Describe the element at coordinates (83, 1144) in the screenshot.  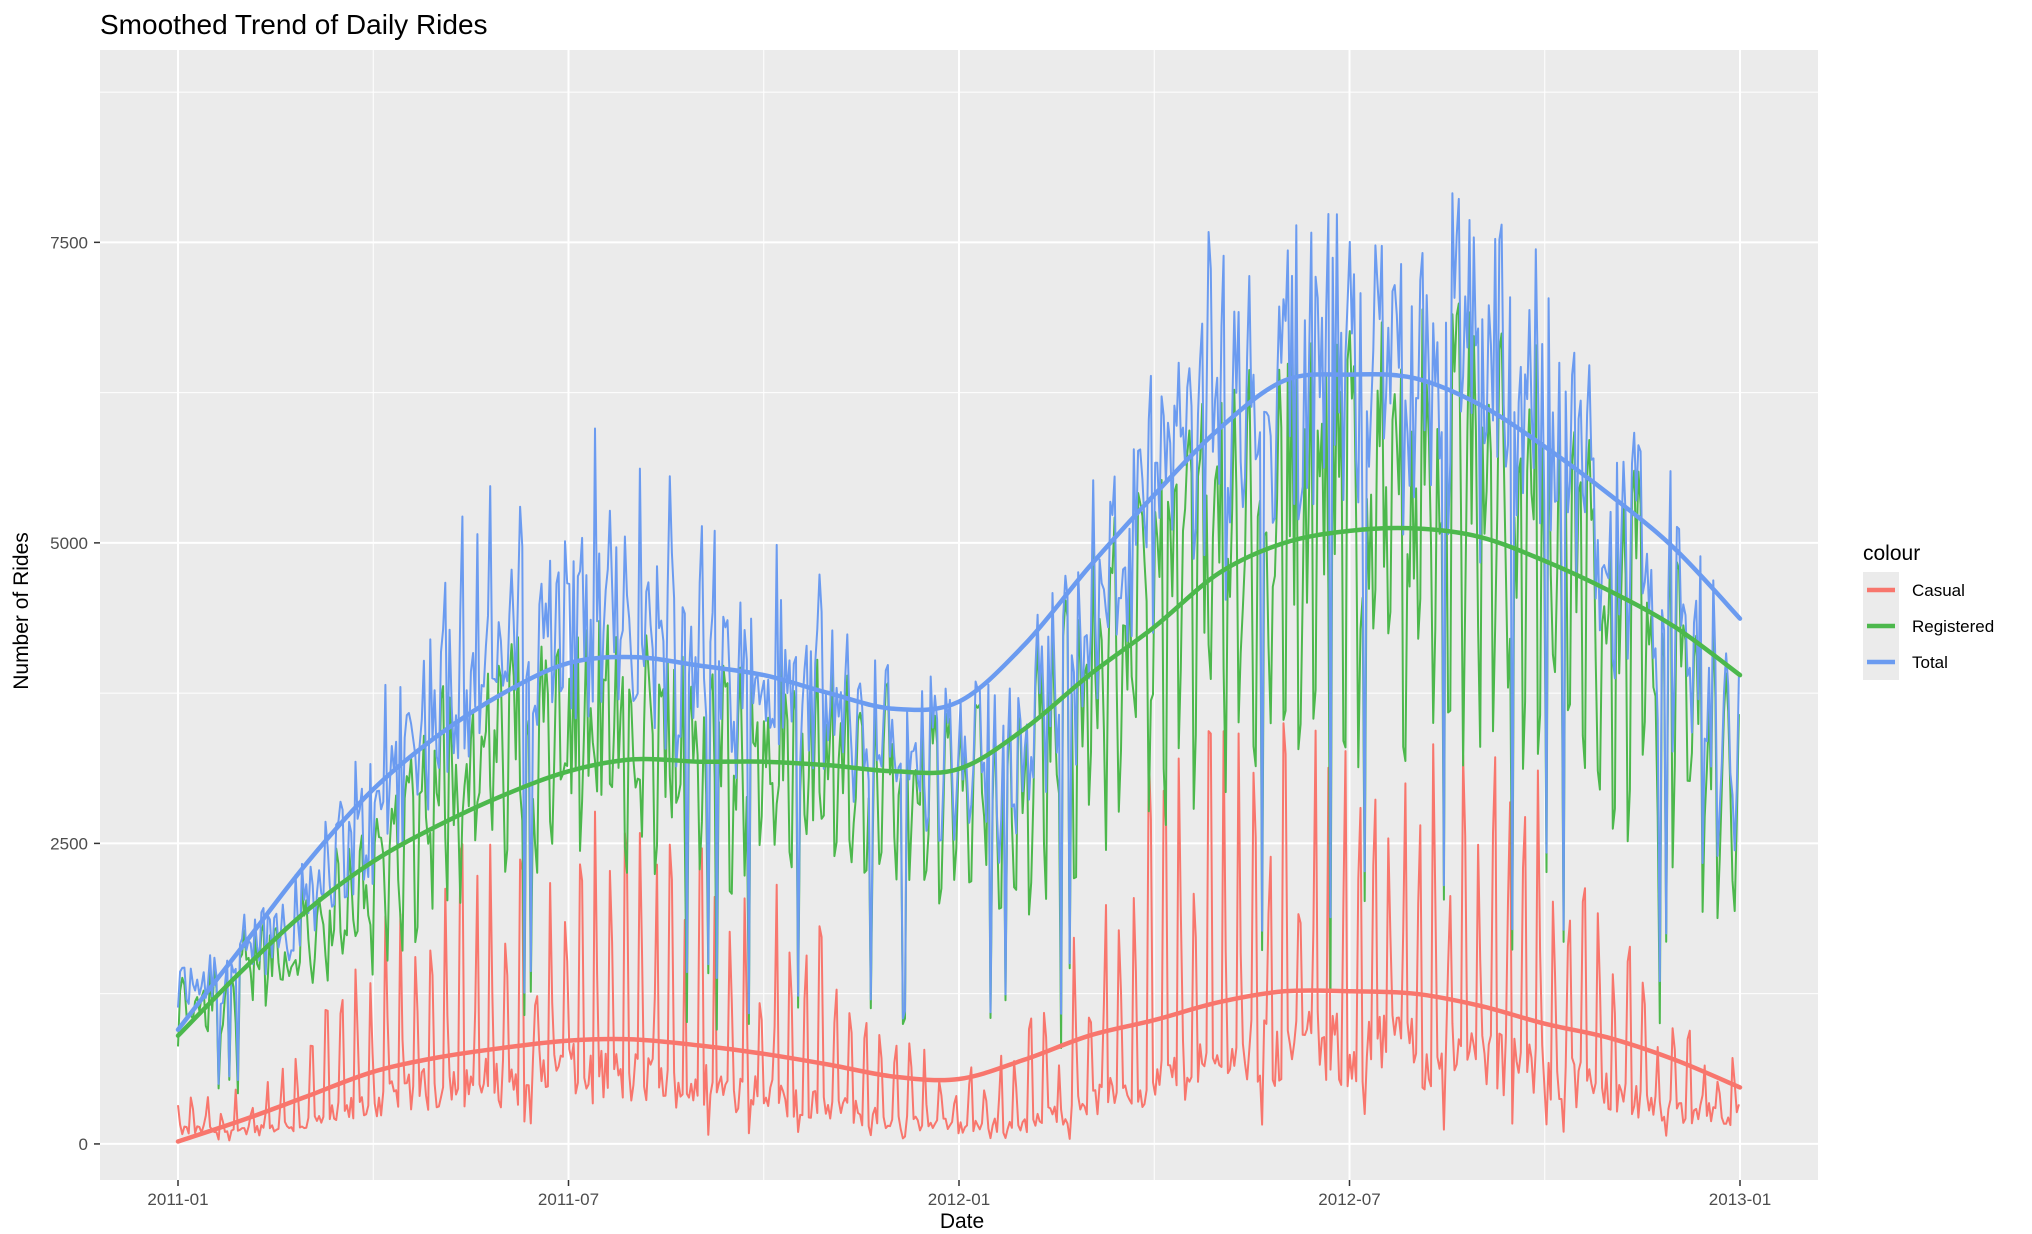
I see `y-tick-label: 0` at that location.